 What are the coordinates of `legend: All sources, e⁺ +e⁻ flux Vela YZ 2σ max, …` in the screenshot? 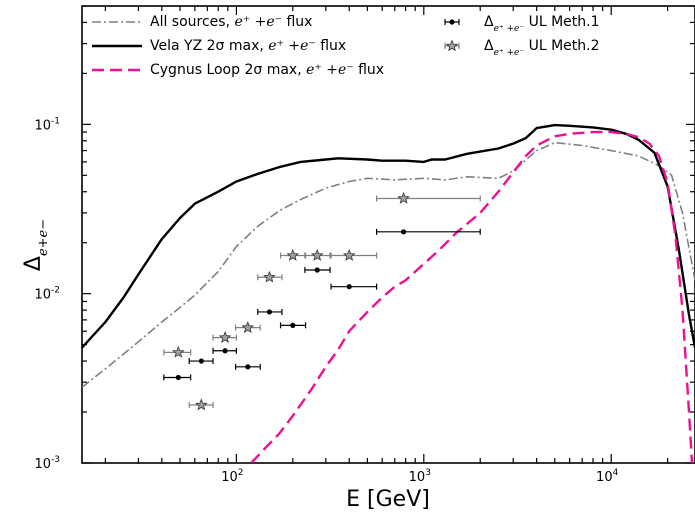 It's located at (346, 46).